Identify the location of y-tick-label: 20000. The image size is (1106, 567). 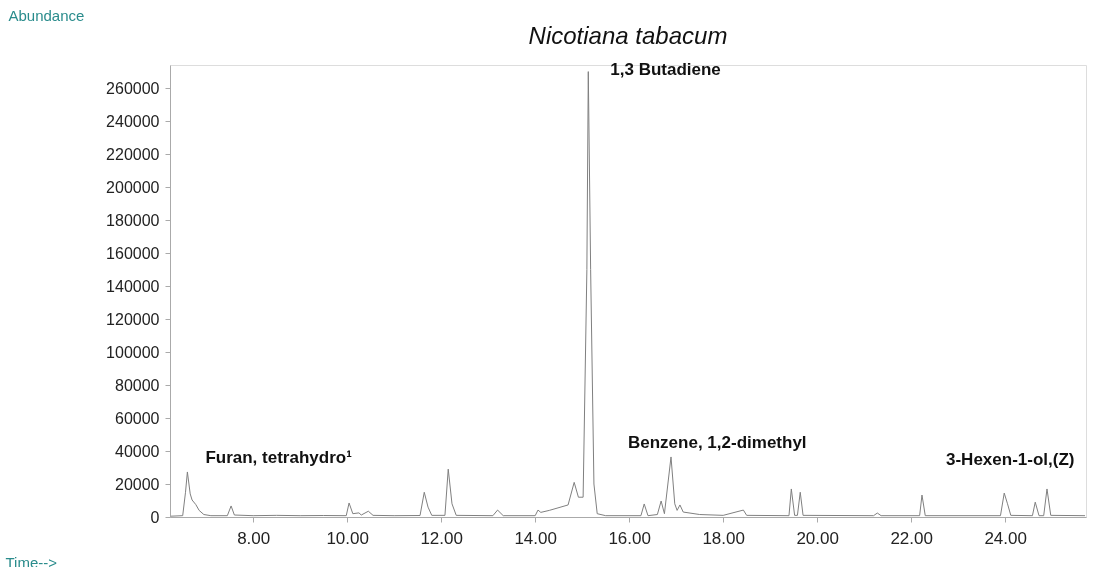
(137, 484).